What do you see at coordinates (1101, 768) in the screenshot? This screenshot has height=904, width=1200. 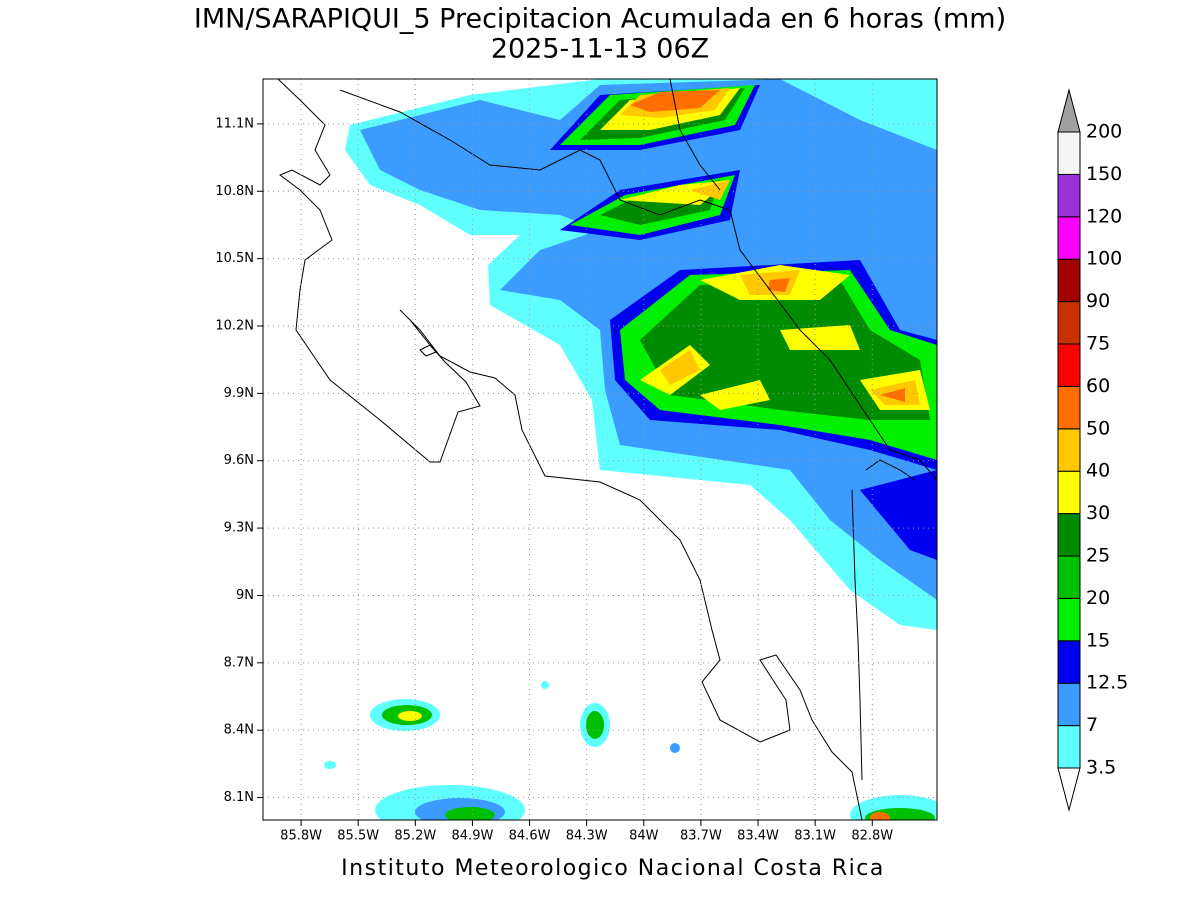 I see `colorbar-label: 3.5` at bounding box center [1101, 768].